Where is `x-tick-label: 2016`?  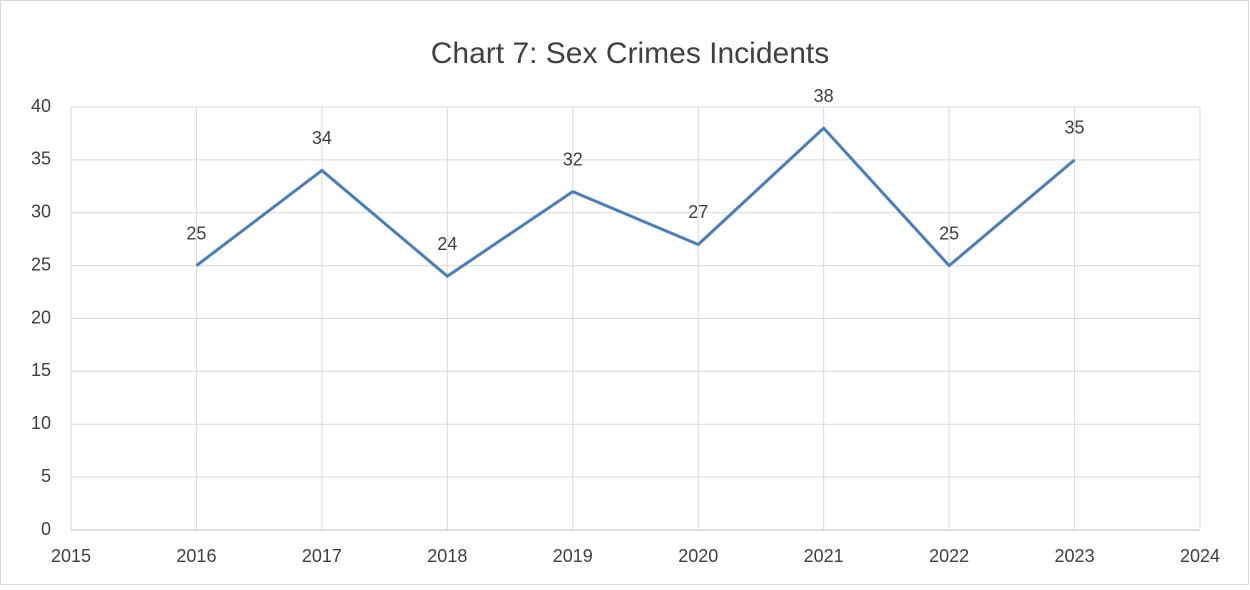 x-tick-label: 2016 is located at coordinates (196, 556).